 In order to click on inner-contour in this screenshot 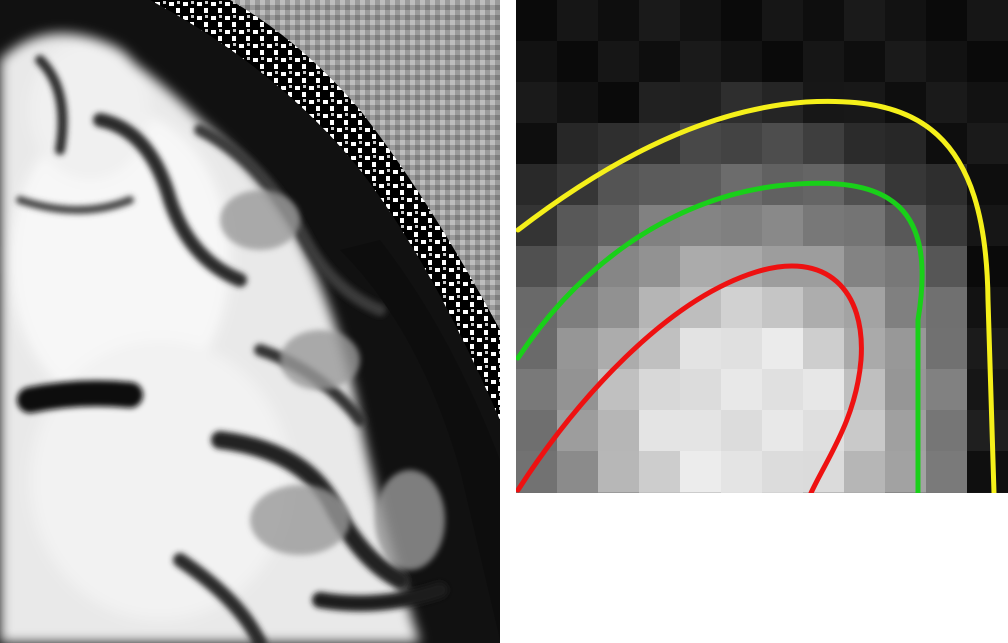, I will do `click(690, 378)`.